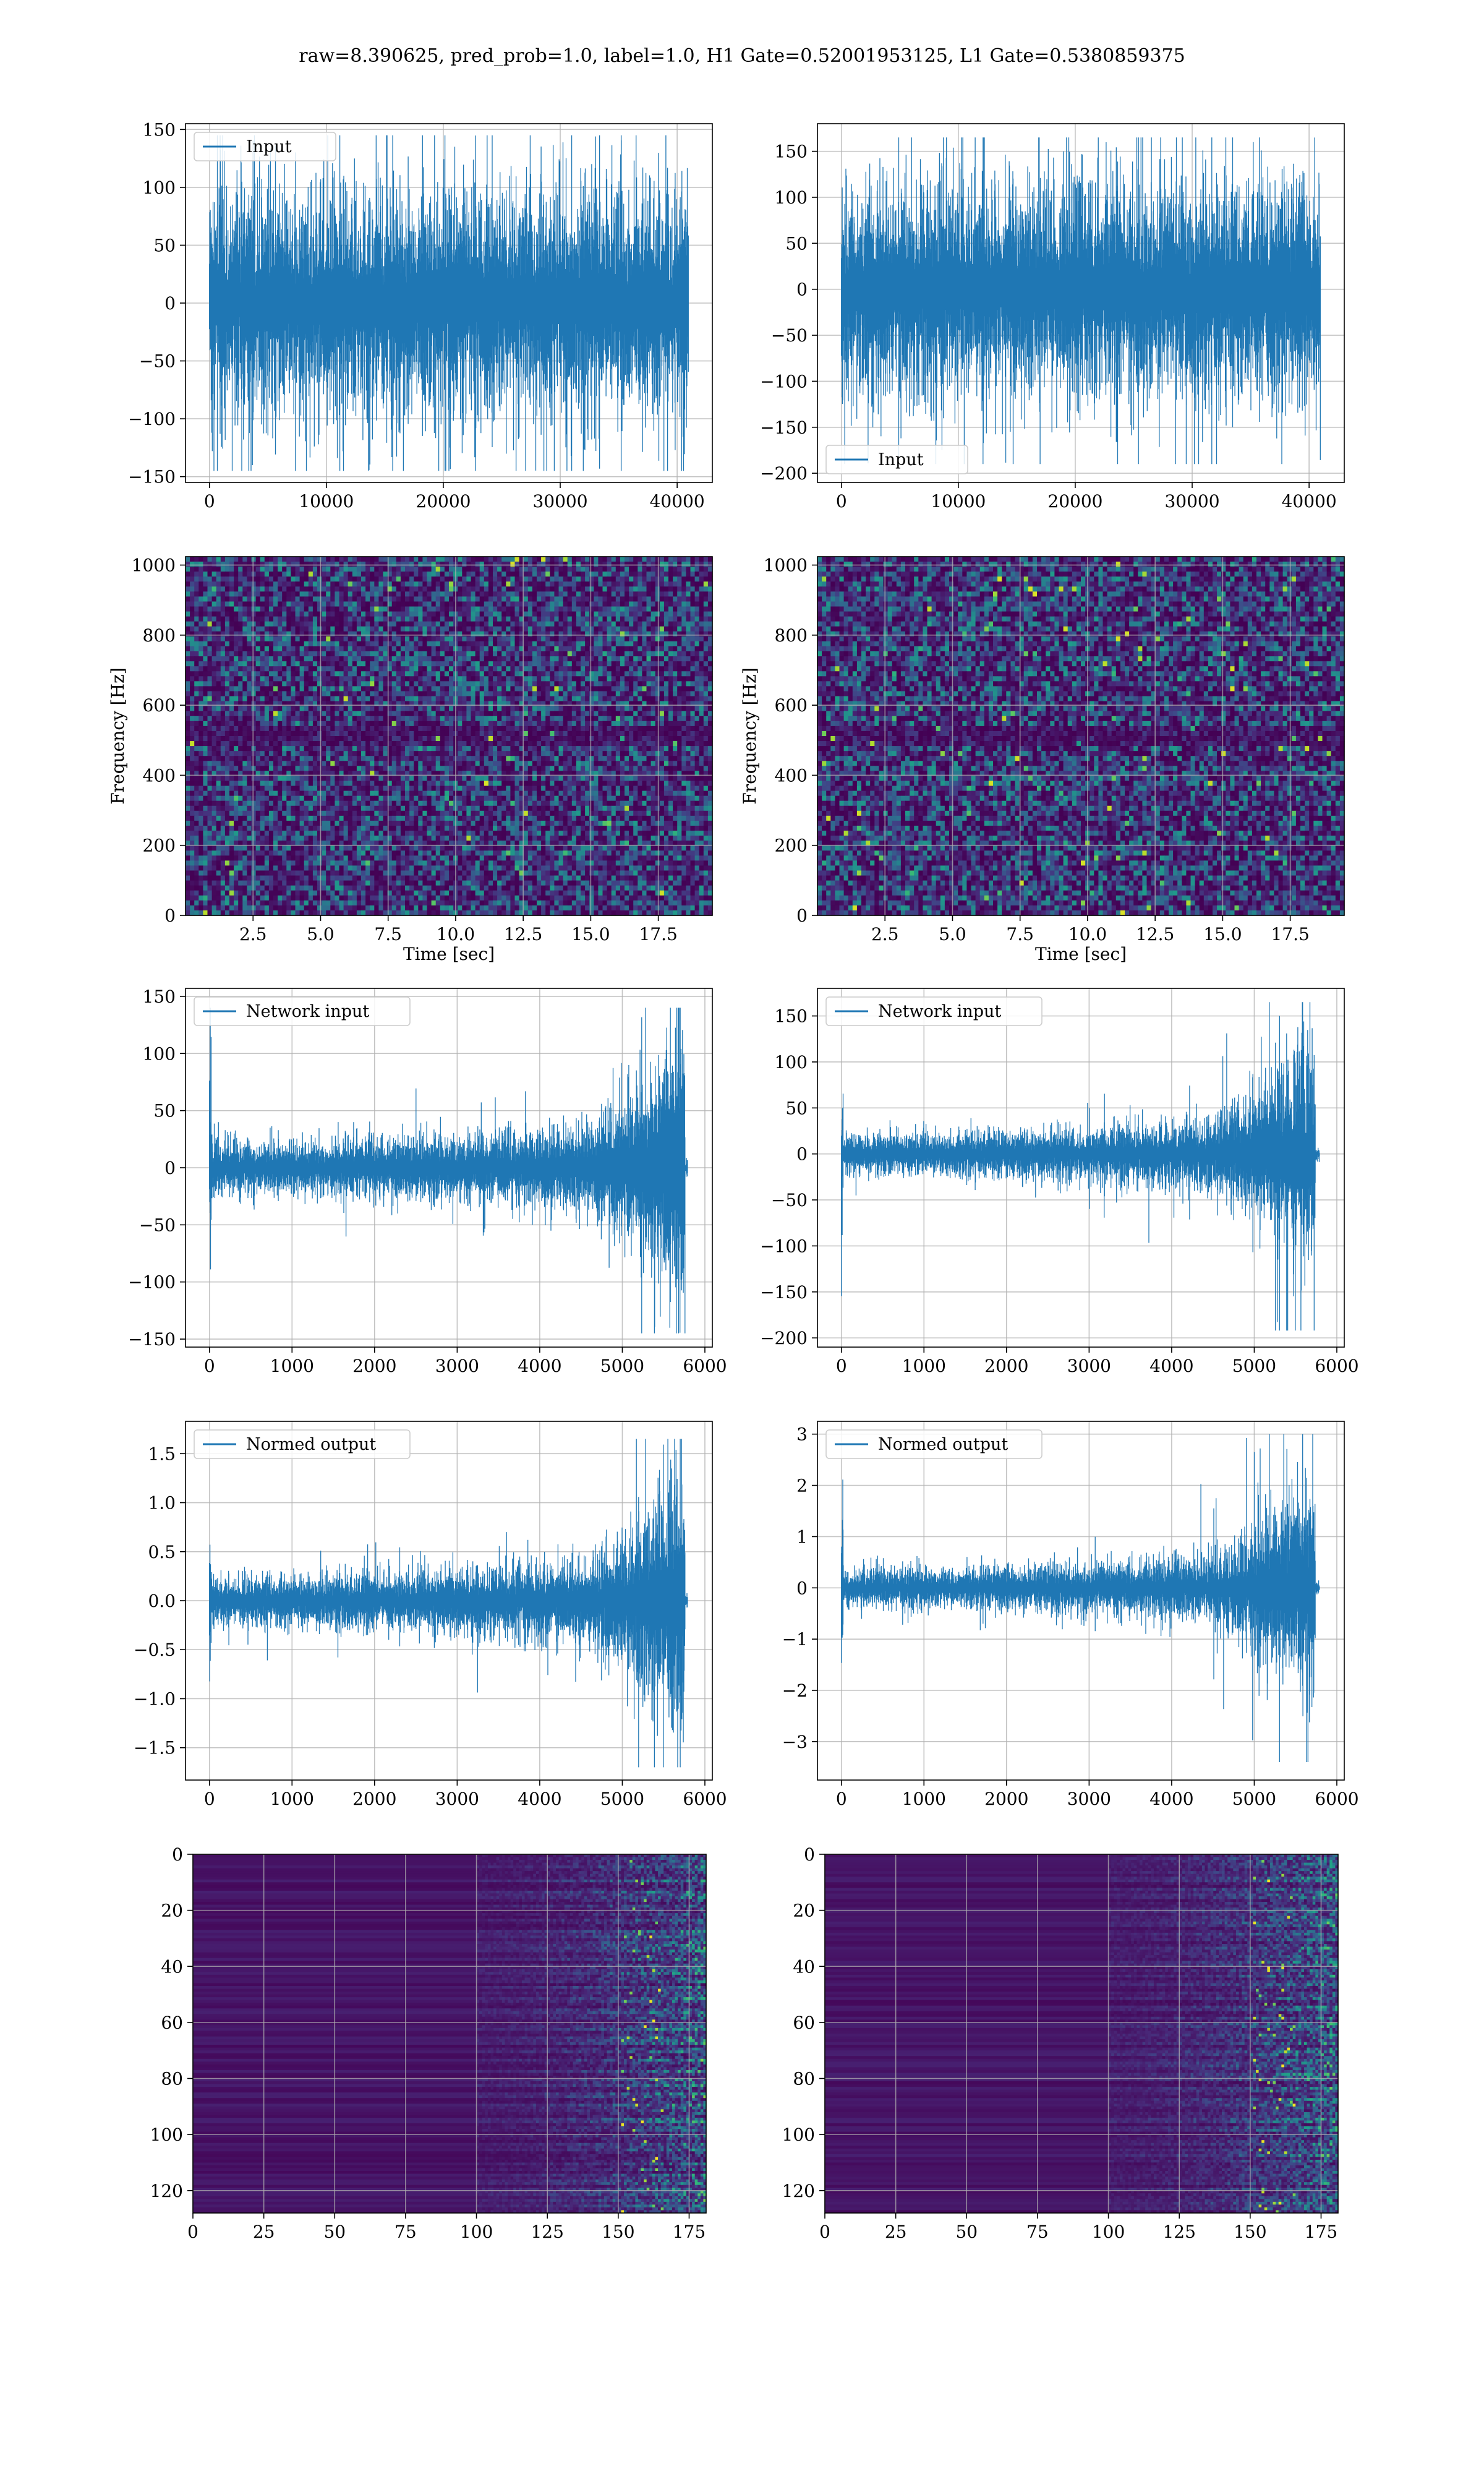 Image resolution: width=1484 pixels, height=2474 pixels. What do you see at coordinates (1191, 501) in the screenshot?
I see `l1-input-xtick-label-3: 30000` at bounding box center [1191, 501].